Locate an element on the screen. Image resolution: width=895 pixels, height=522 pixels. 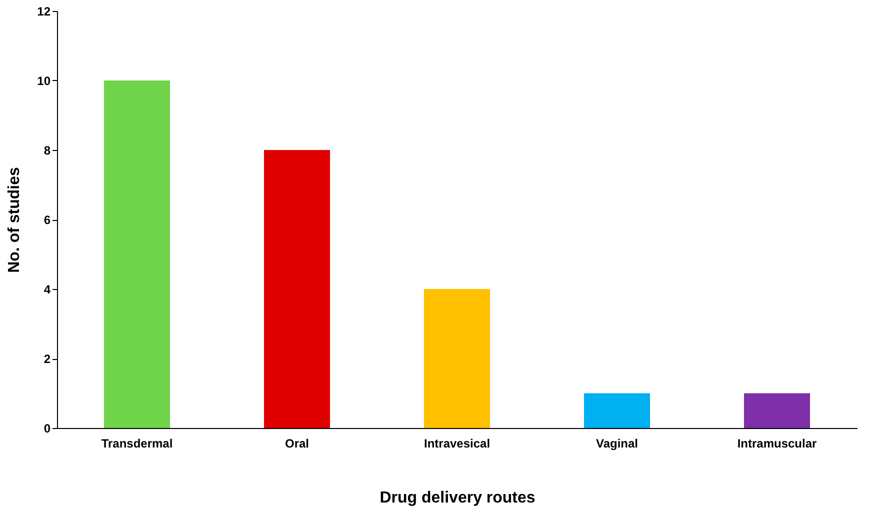
y-tick-label: 2 is located at coordinates (47, 359).